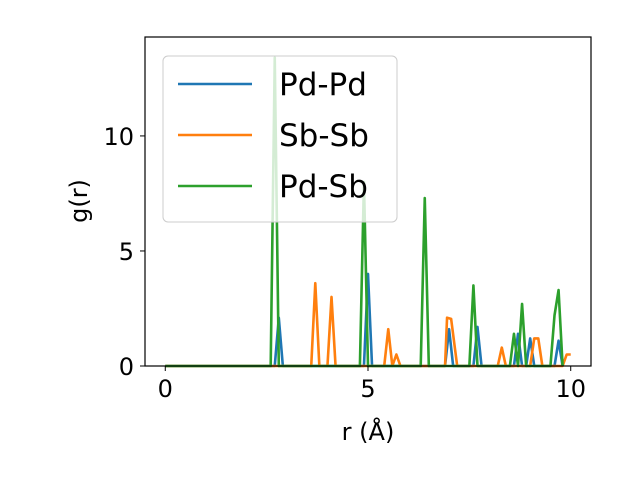 This screenshot has width=640, height=480. I want to click on y-tick-label: 0, so click(126, 367).